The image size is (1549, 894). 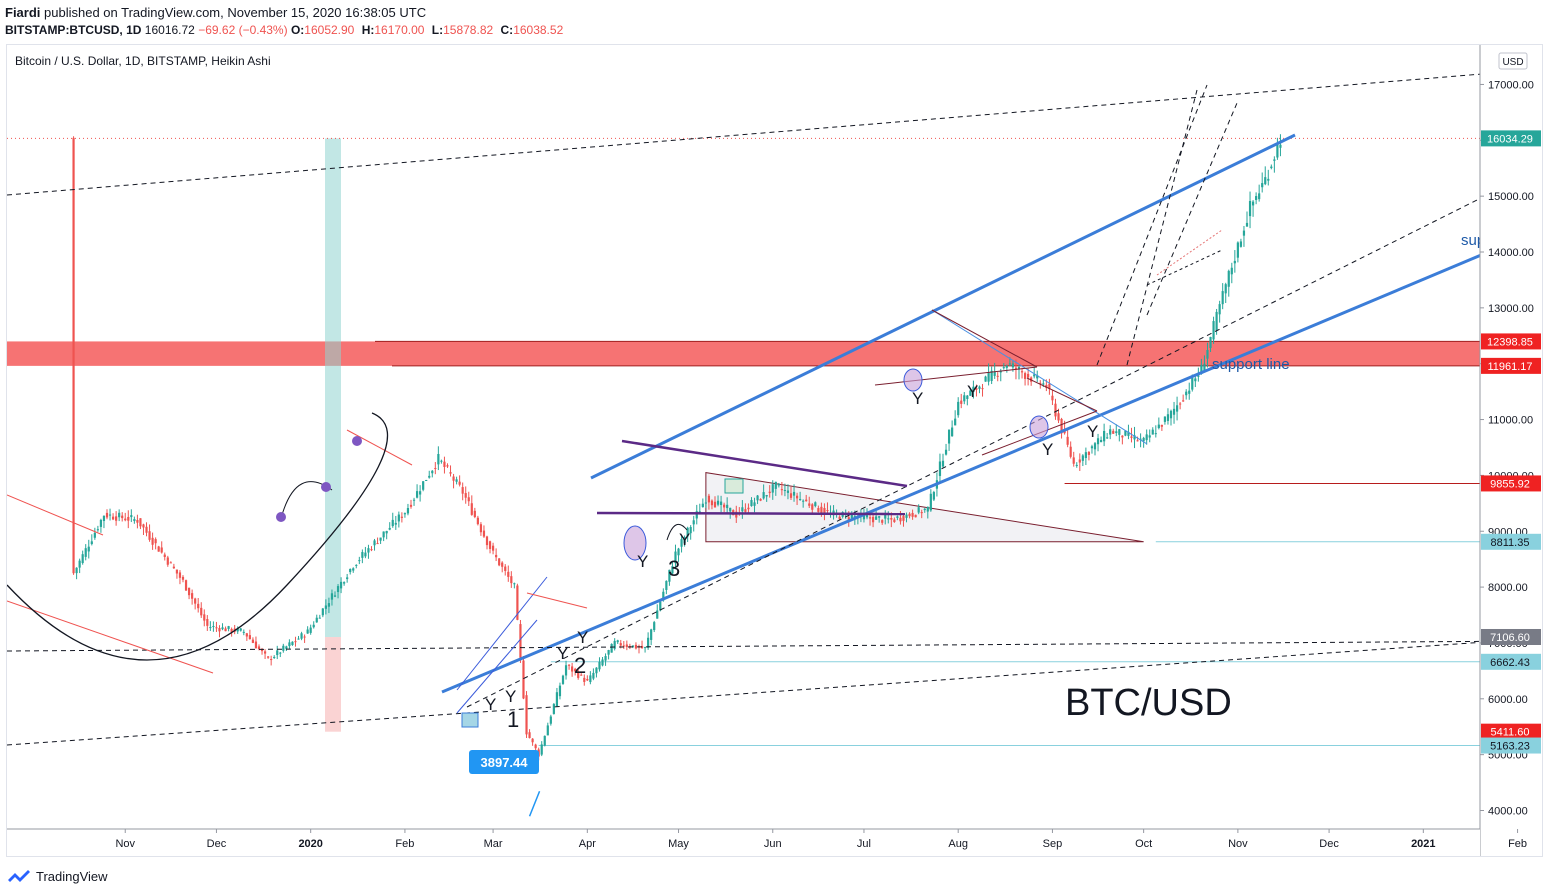 What do you see at coordinates (1510, 638) in the screenshot?
I see `price-label-text: 7106.60` at bounding box center [1510, 638].